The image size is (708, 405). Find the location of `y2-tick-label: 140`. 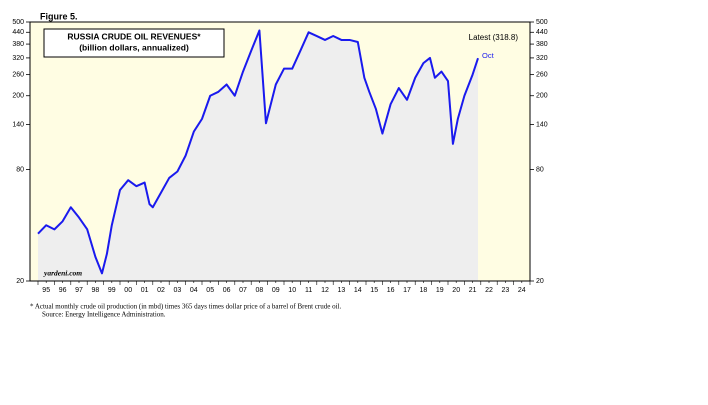

y2-tick-label: 140 is located at coordinates (542, 124).